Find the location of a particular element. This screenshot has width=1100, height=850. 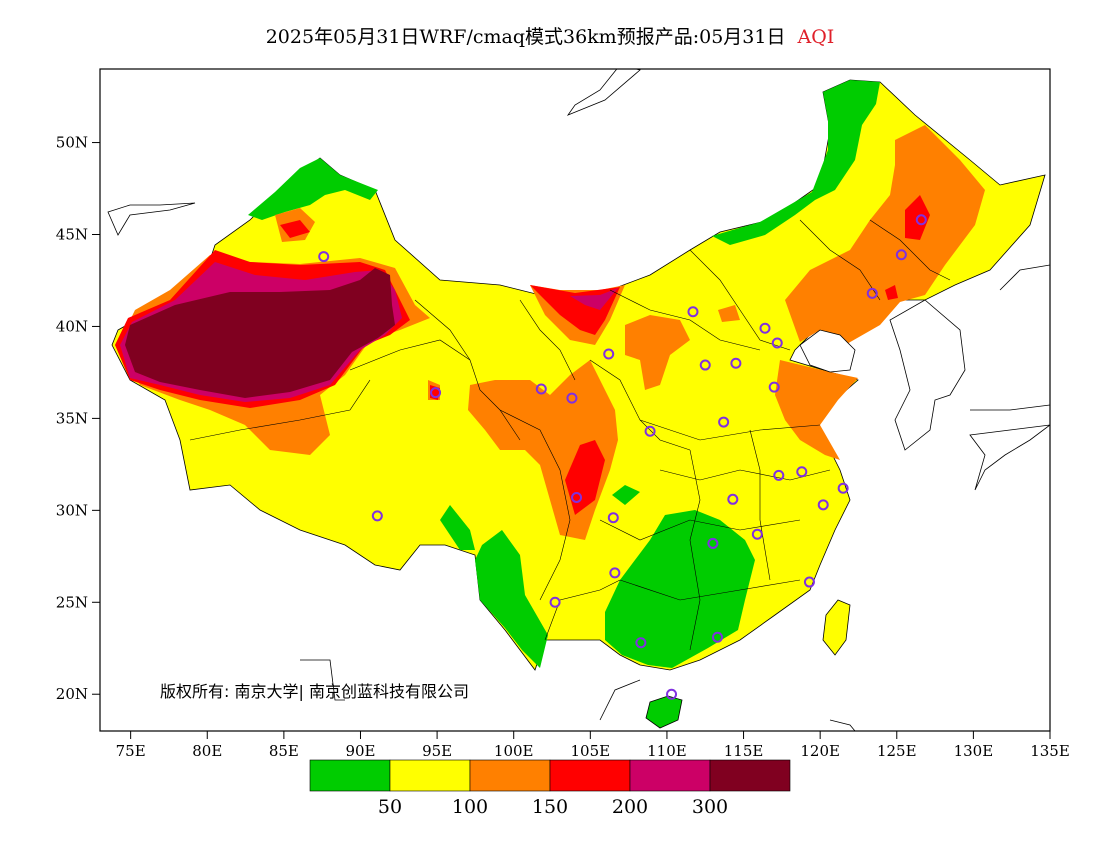

aqi-region-good is located at coordinates (796, 162).